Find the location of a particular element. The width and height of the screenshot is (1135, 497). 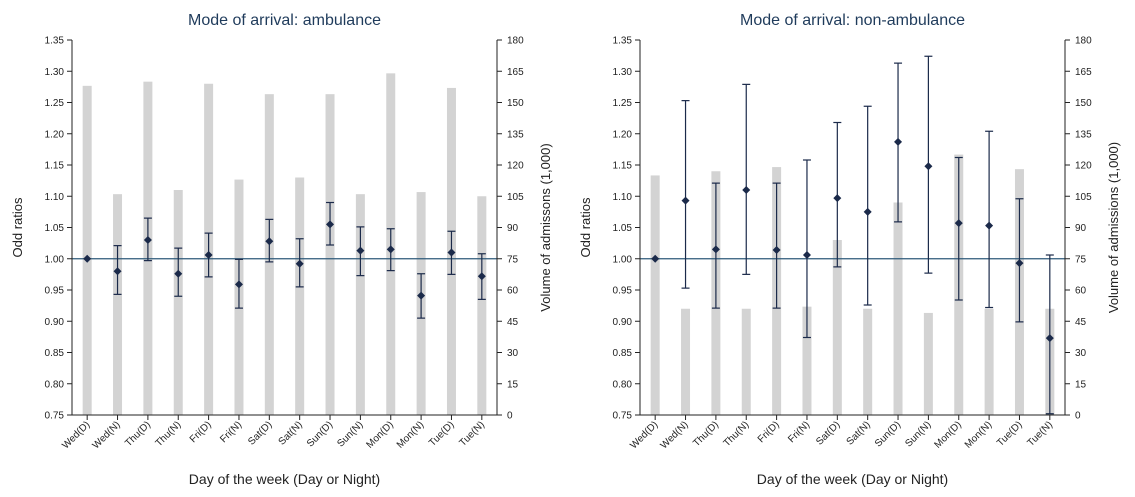

x-tick-label: Sat(D) is located at coordinates (828, 433).